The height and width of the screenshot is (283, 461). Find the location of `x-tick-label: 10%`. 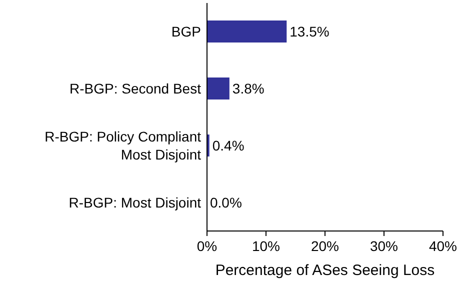

x-tick-label: 10% is located at coordinates (266, 246).